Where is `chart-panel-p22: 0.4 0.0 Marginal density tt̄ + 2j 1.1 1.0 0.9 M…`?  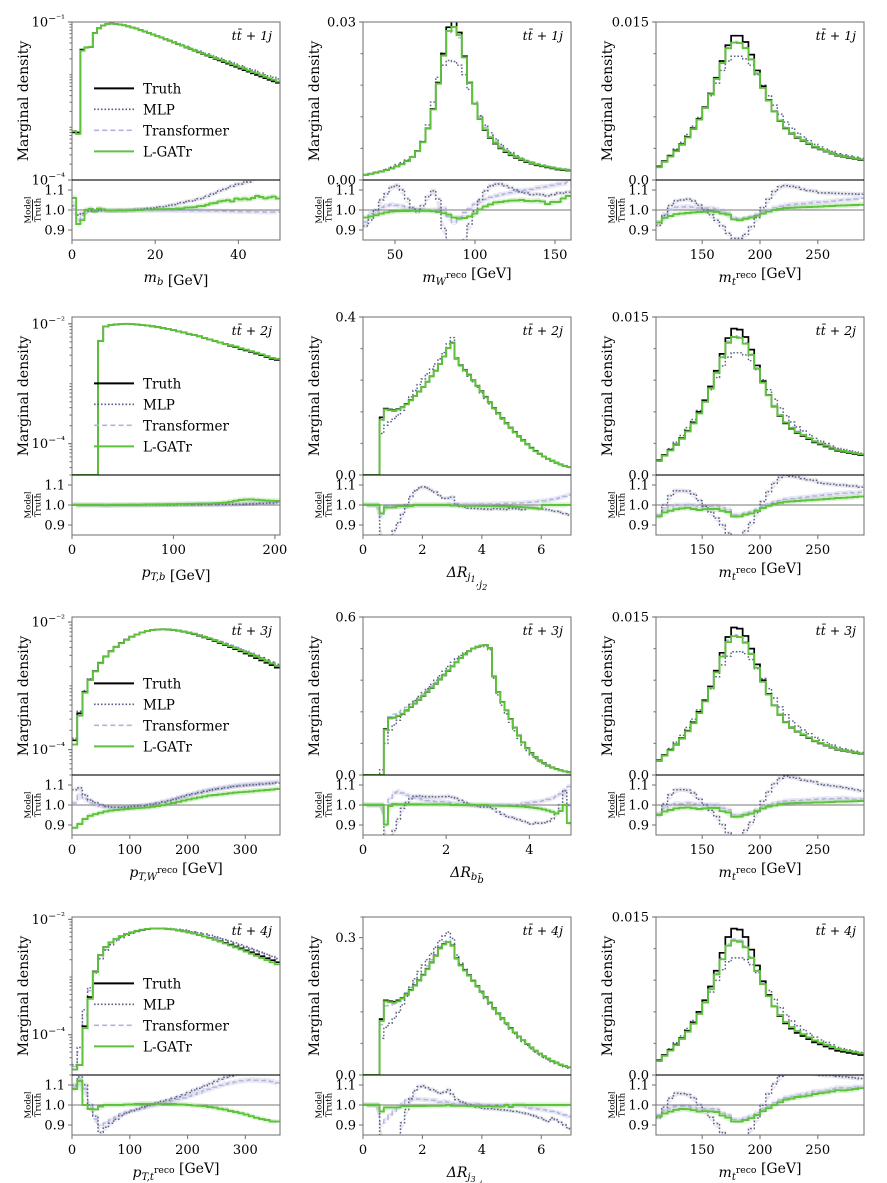 chart-panel-p22: 0.4 0.0 Marginal density tt̄ + 2j 1.1 1.0 0.9 M… is located at coordinates (445, 447).